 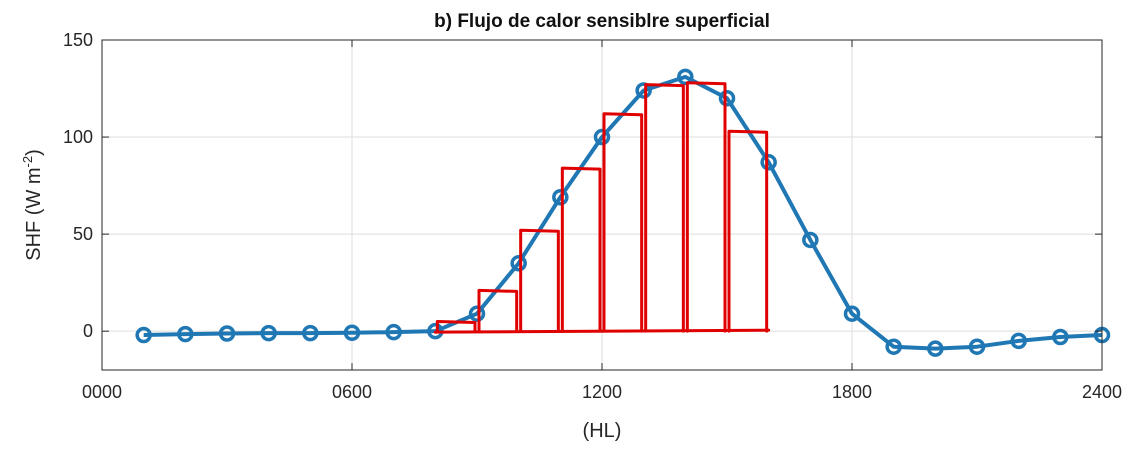 What do you see at coordinates (1102, 392) in the screenshot?
I see `x-tick-label: 2400` at bounding box center [1102, 392].